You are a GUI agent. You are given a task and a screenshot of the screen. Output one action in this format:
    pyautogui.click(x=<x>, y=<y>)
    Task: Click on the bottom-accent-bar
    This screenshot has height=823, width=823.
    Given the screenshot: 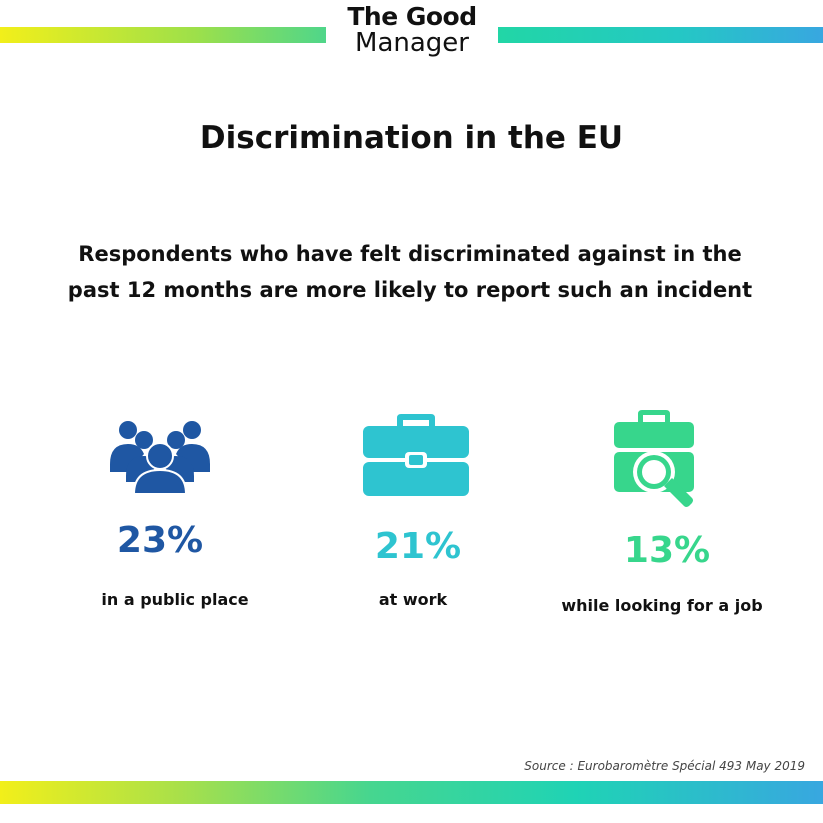 What is the action you would take?
    pyautogui.click(x=411, y=792)
    